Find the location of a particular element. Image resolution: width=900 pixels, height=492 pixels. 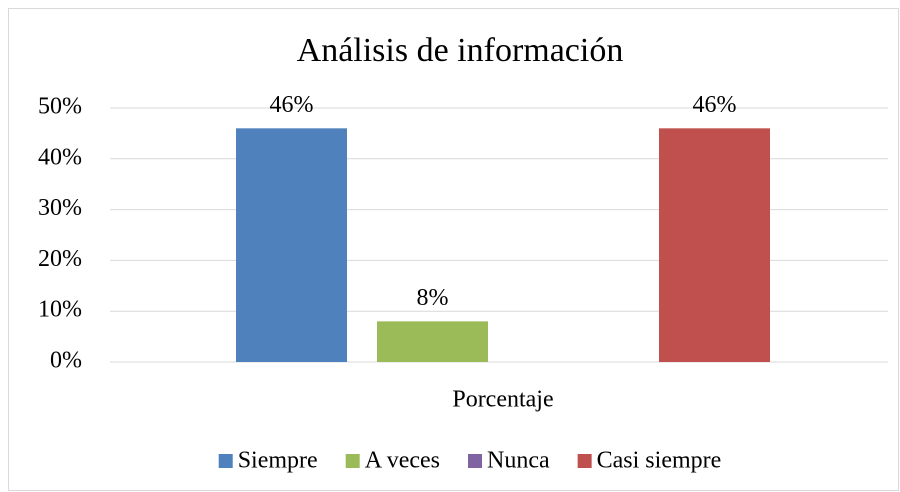

legend-label: Nunca is located at coordinates (518, 461).